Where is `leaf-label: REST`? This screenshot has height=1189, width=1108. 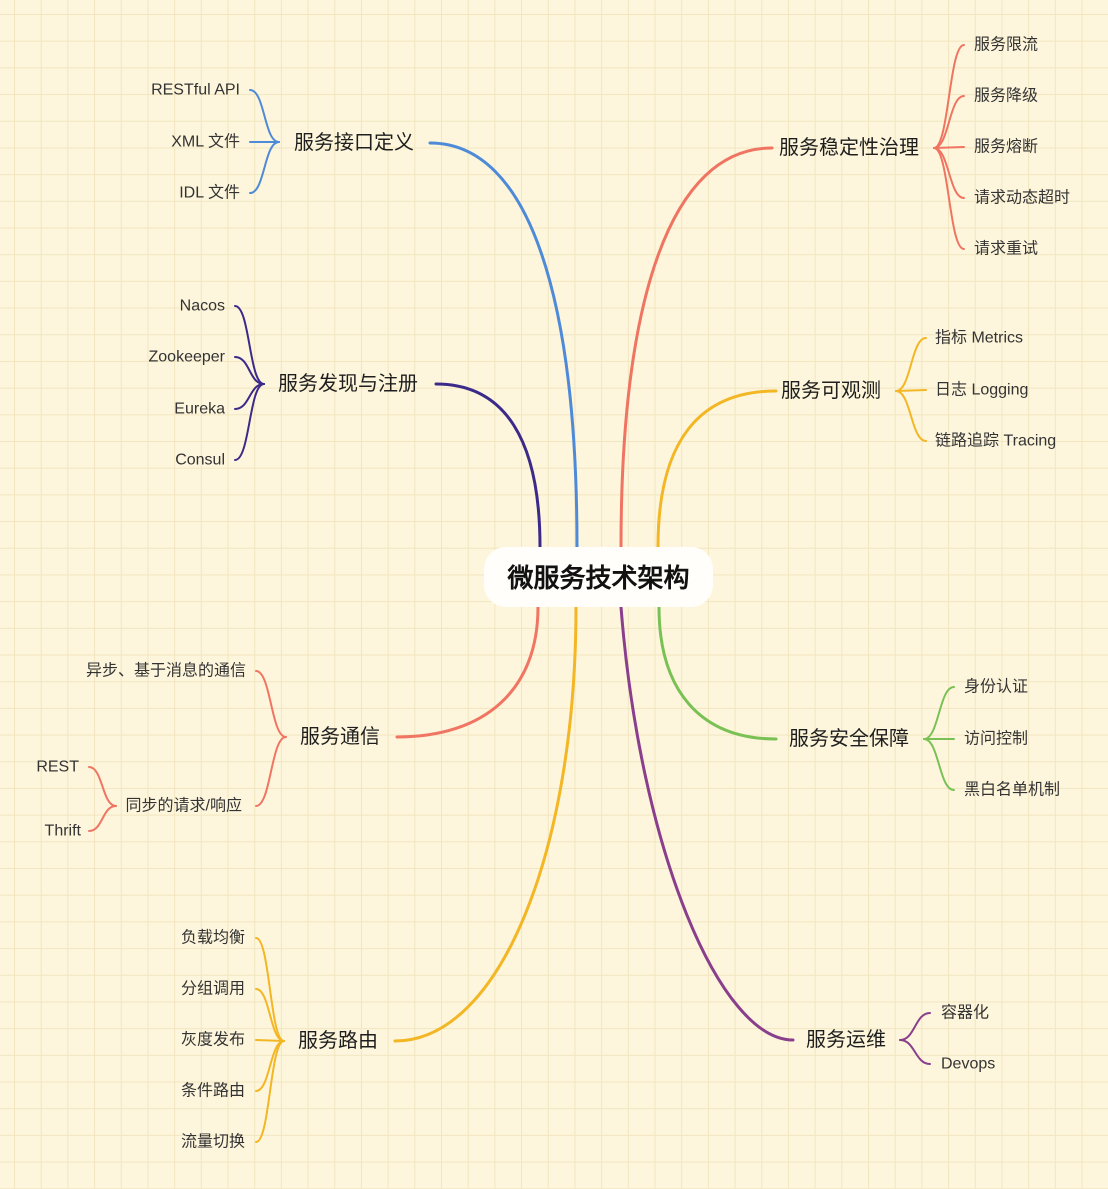
leaf-label: REST is located at coordinates (57, 767).